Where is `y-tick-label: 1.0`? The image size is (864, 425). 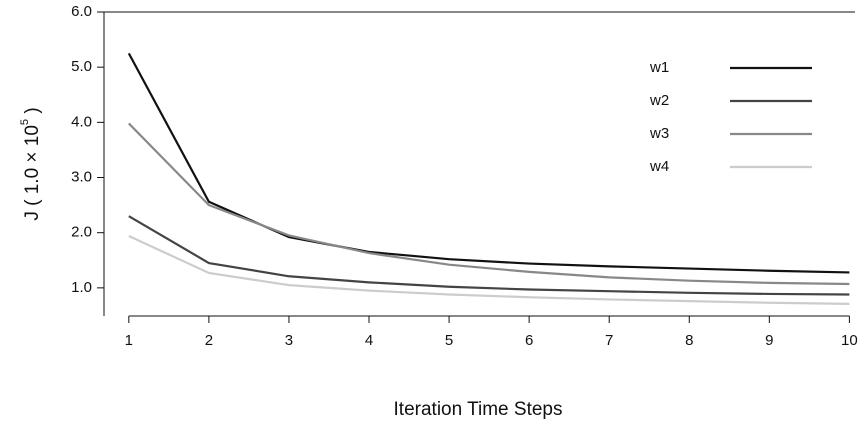
y-tick-label: 1.0 is located at coordinates (81, 287).